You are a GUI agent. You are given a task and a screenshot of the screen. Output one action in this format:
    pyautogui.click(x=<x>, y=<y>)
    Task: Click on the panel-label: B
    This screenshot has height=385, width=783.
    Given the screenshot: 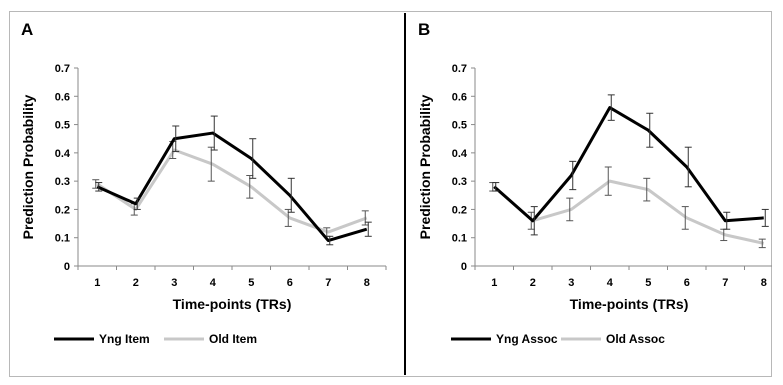 What is the action you would take?
    pyautogui.click(x=424, y=29)
    